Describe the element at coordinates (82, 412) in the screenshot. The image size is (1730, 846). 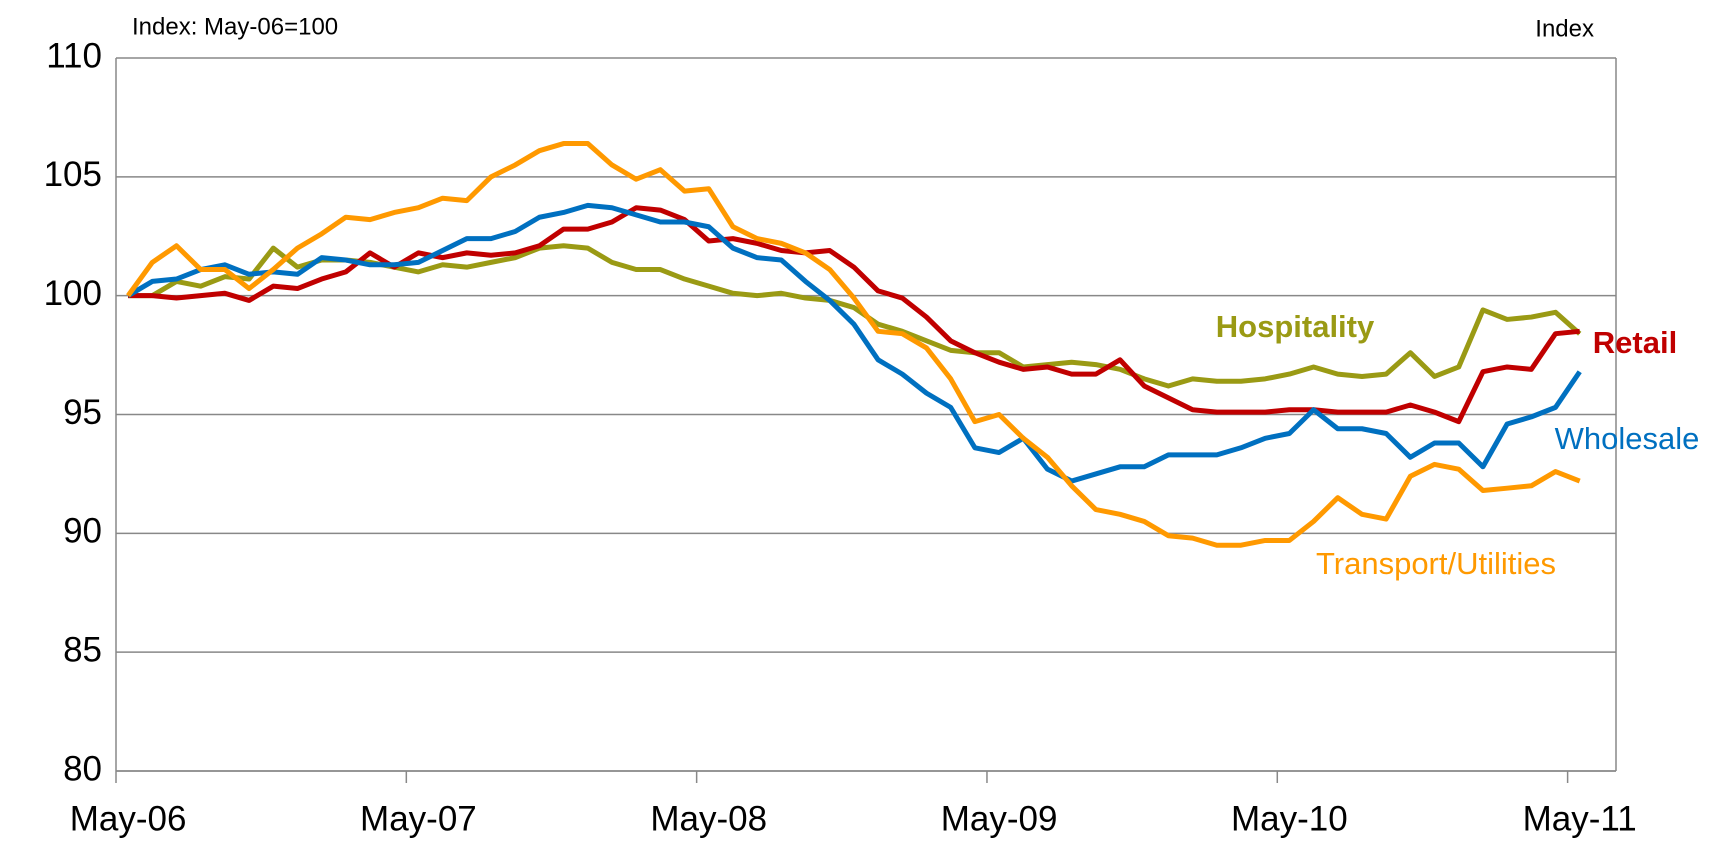
I see `y-tick-label: 95` at that location.